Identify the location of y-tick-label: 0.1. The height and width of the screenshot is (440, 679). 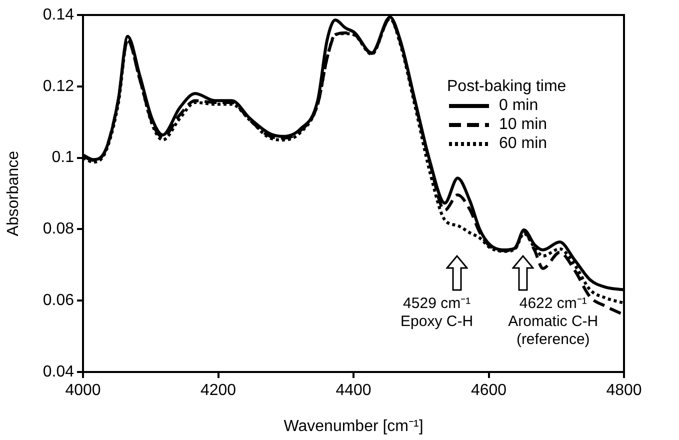
(63, 157).